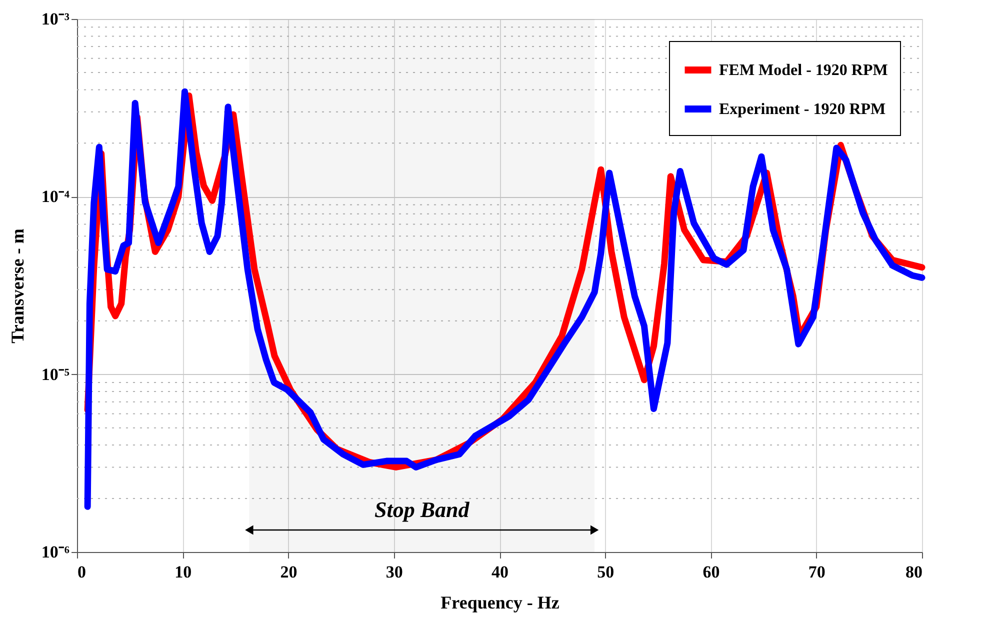 Image resolution: width=984 pixels, height=640 pixels. Describe the element at coordinates (183, 572) in the screenshot. I see `x-tick-label: 10` at that location.